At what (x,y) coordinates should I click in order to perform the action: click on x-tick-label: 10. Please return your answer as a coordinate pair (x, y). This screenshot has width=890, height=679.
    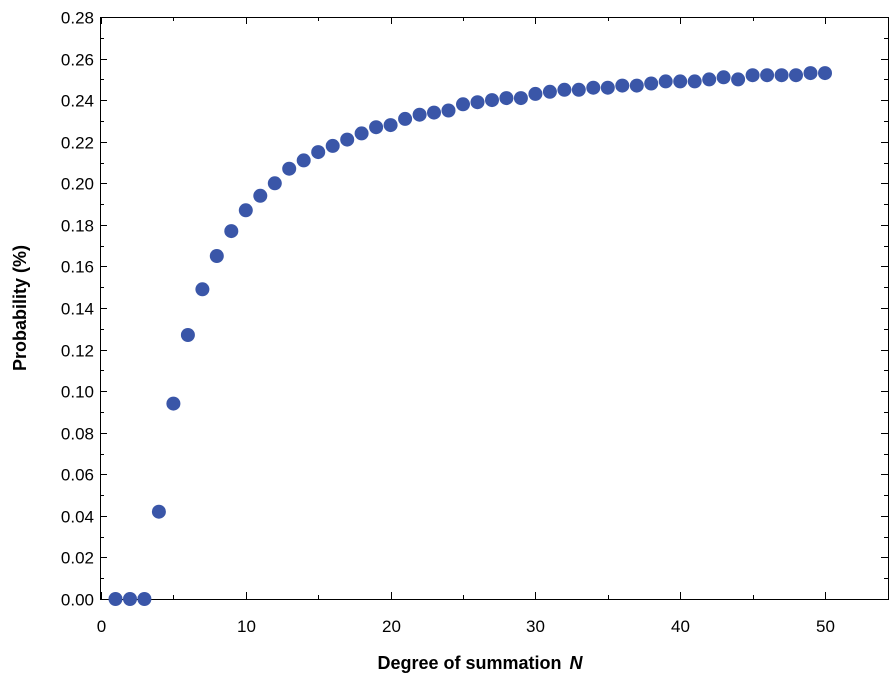
    Looking at the image, I should click on (246, 626).